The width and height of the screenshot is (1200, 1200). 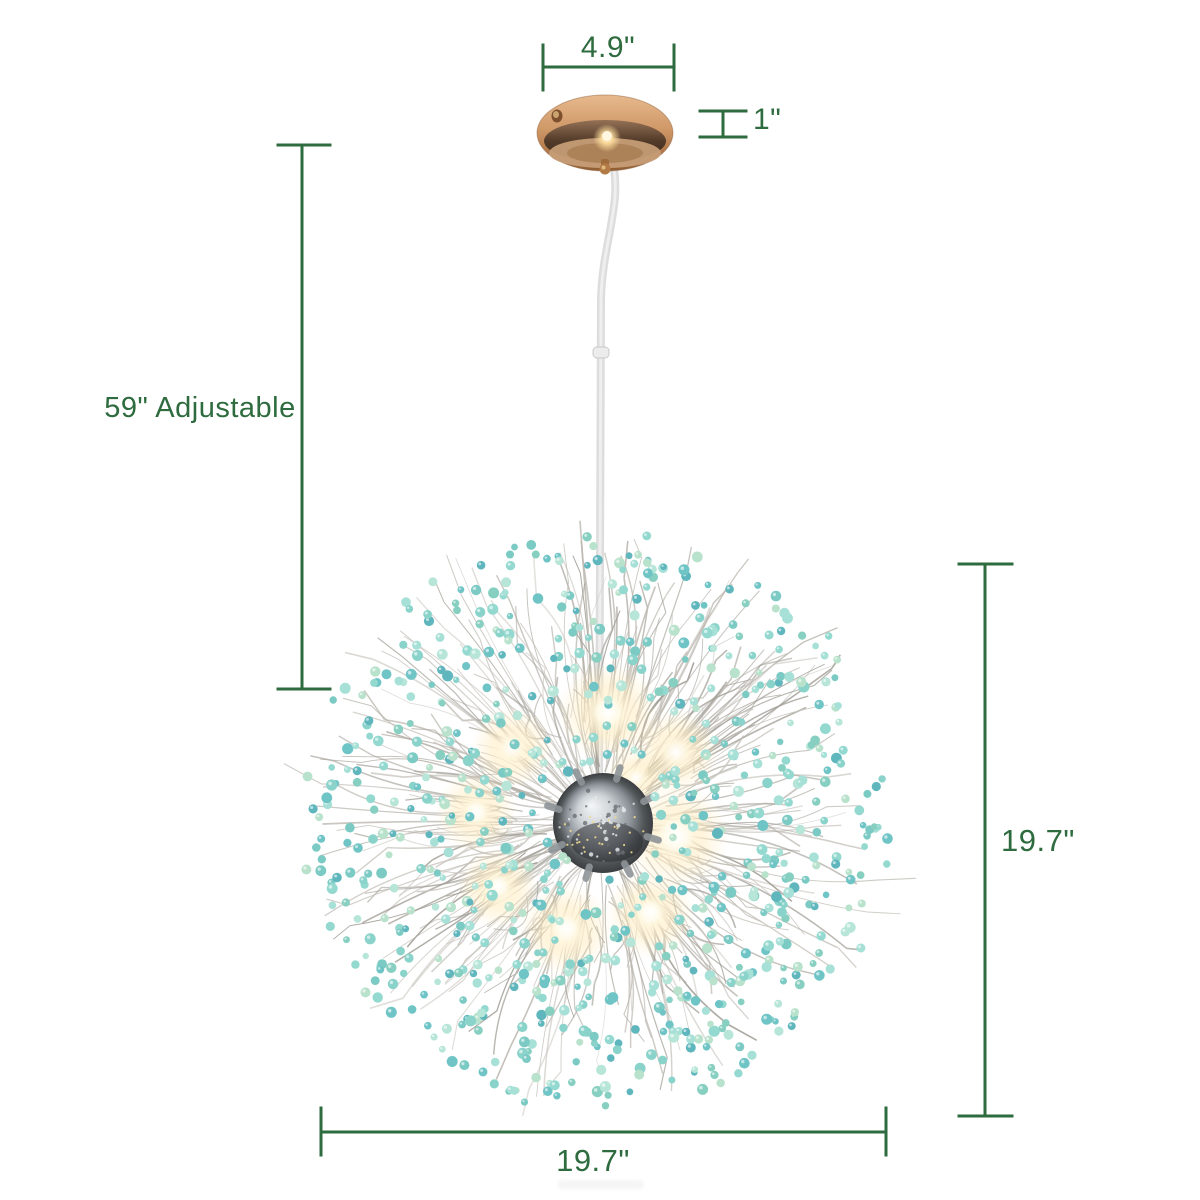 I want to click on dim-lines-cord-length, so click(x=304, y=417).